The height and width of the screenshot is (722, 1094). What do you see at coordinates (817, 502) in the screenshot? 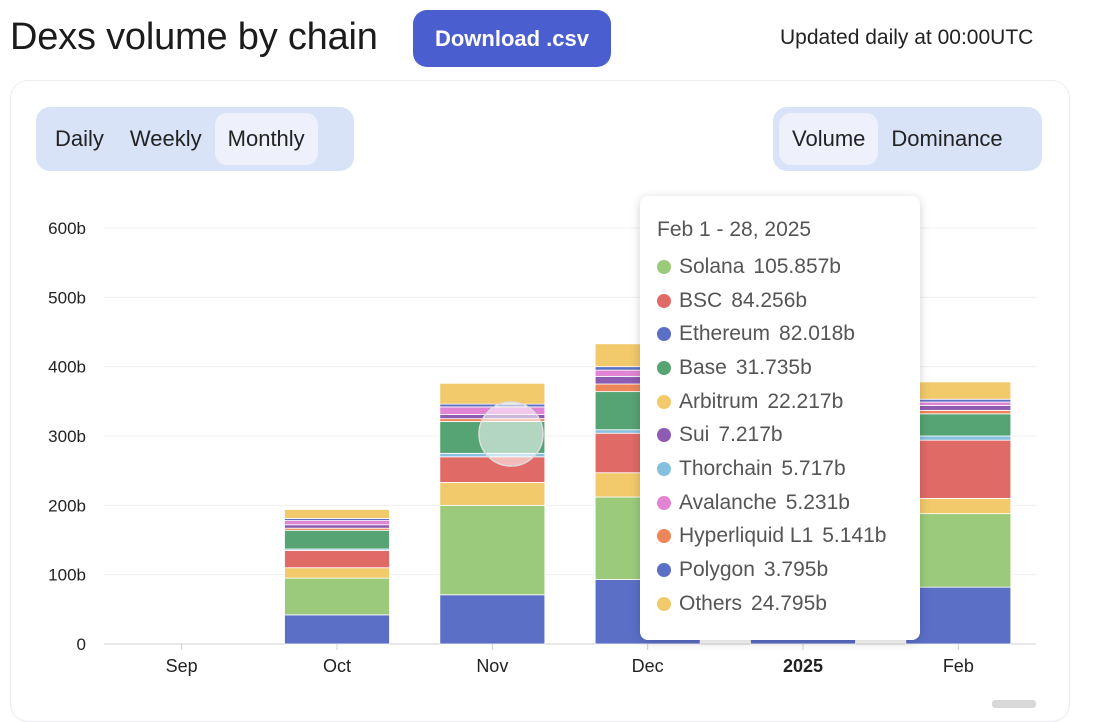
I see `tooltip-series-value: 5.231b` at bounding box center [817, 502].